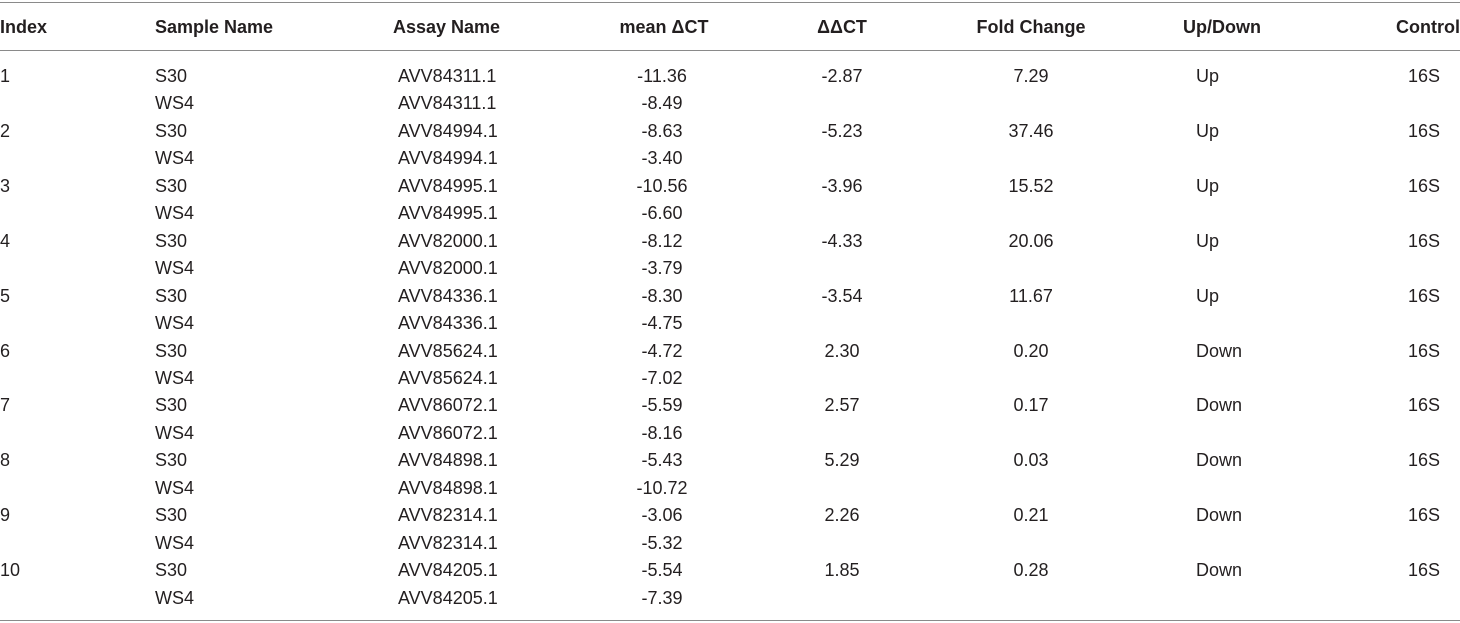 This screenshot has height=623, width=1460. I want to click on mean-dct-cell: -8.30, so click(662, 295).